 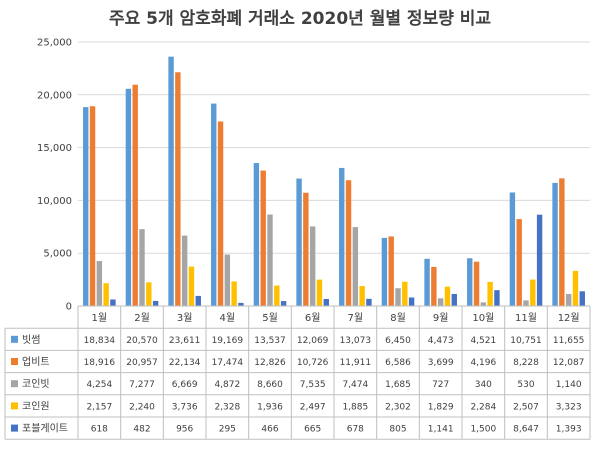 I want to click on data-label: 13,537, so click(x=270, y=341).